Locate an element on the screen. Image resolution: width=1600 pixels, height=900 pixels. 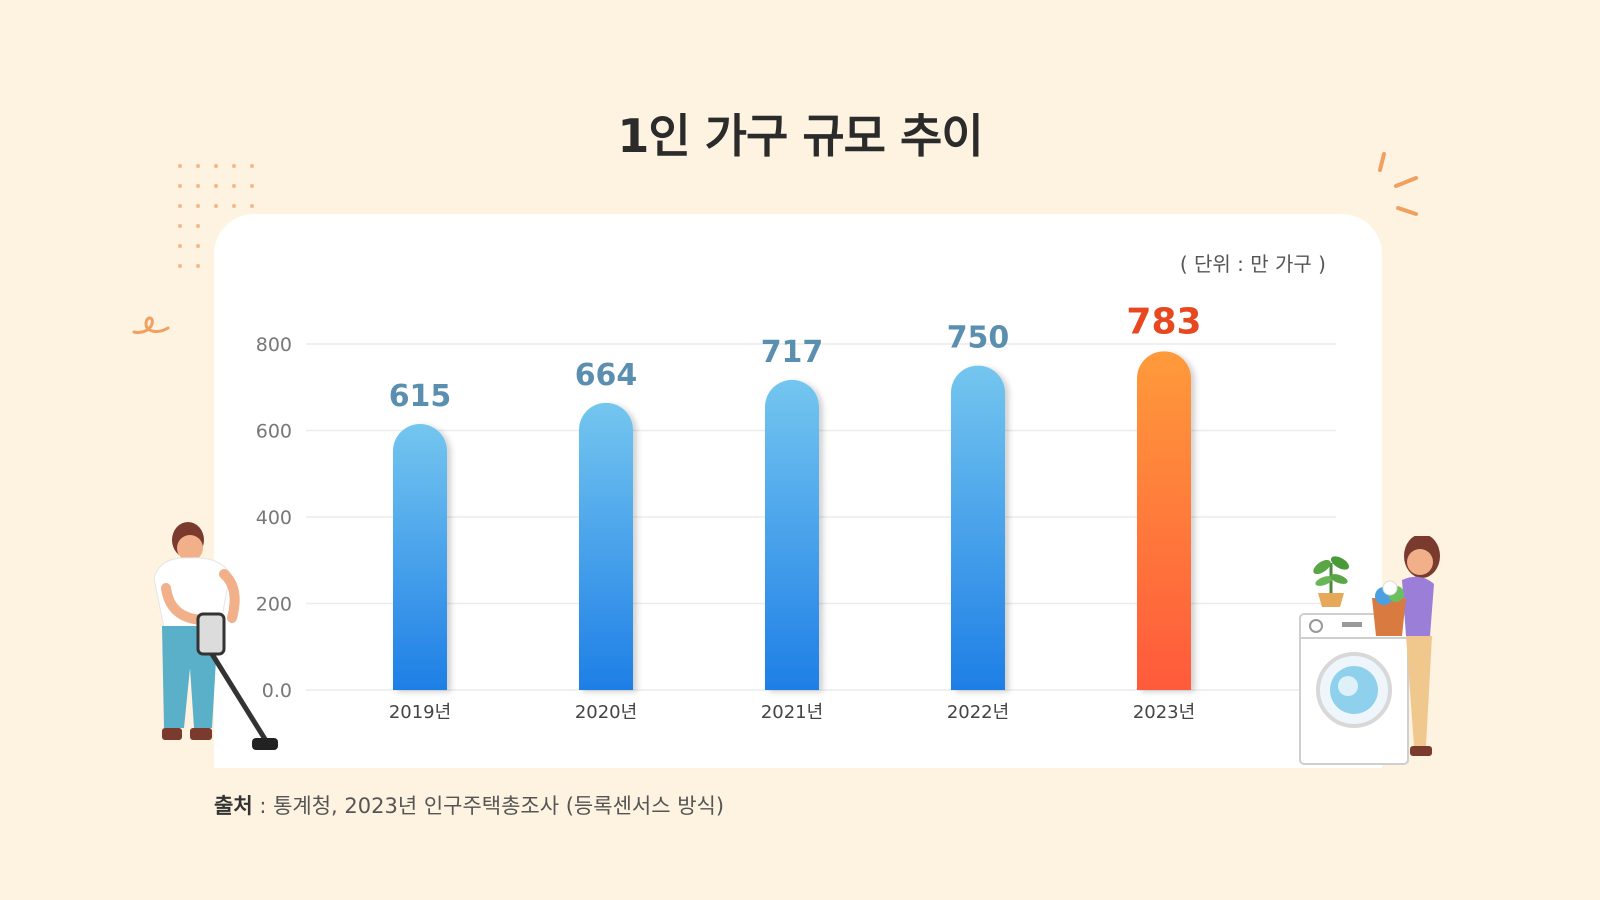
person-laundry-illustration is located at coordinates (1406, 646).